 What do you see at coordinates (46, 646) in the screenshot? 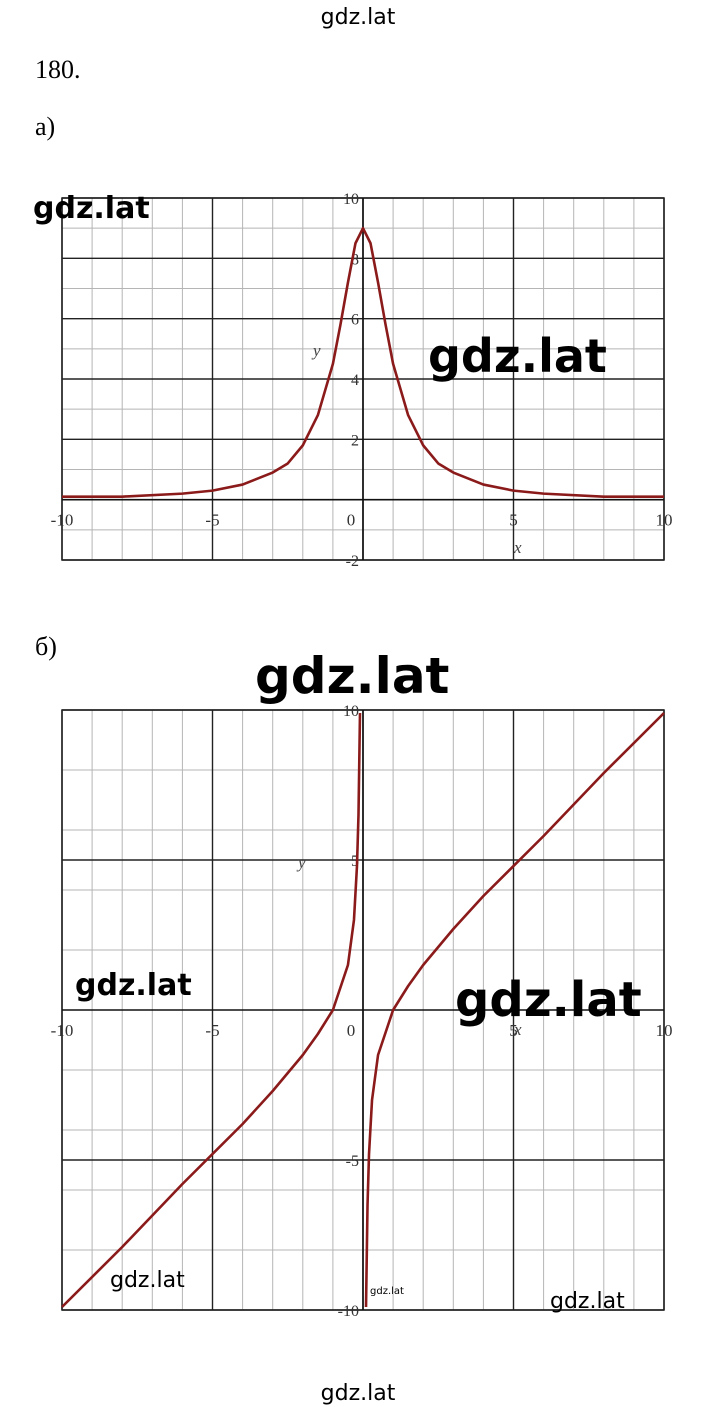
I see `part-label: б)` at bounding box center [46, 646].